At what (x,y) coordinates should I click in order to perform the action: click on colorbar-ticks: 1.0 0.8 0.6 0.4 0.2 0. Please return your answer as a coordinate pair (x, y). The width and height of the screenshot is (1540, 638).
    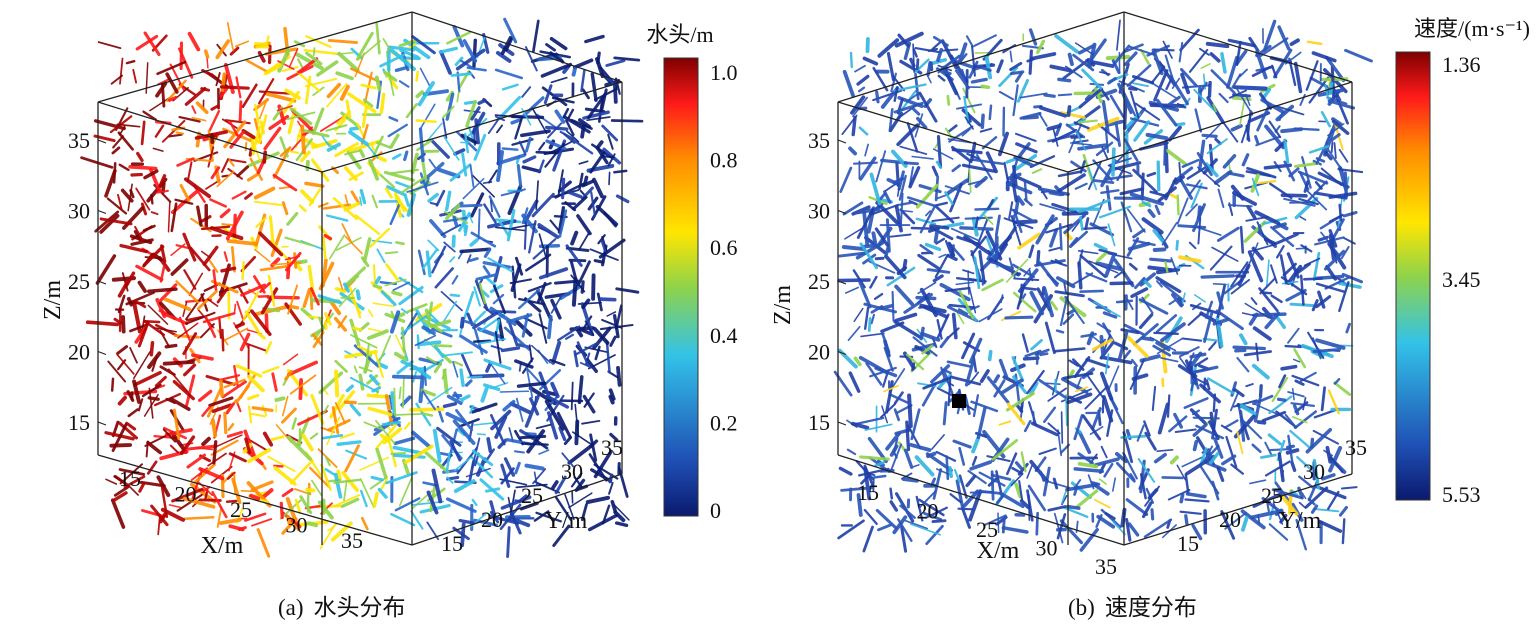
    Looking at the image, I should click on (724, 291).